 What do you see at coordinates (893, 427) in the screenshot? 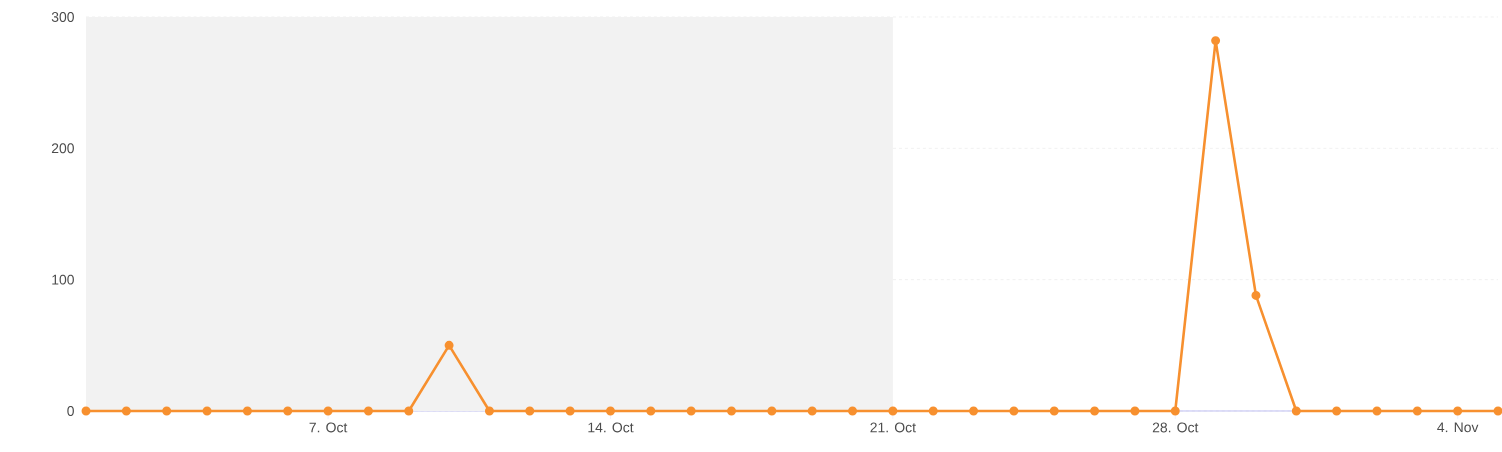
I see `x-tick-label: 21. Oct` at bounding box center [893, 427].